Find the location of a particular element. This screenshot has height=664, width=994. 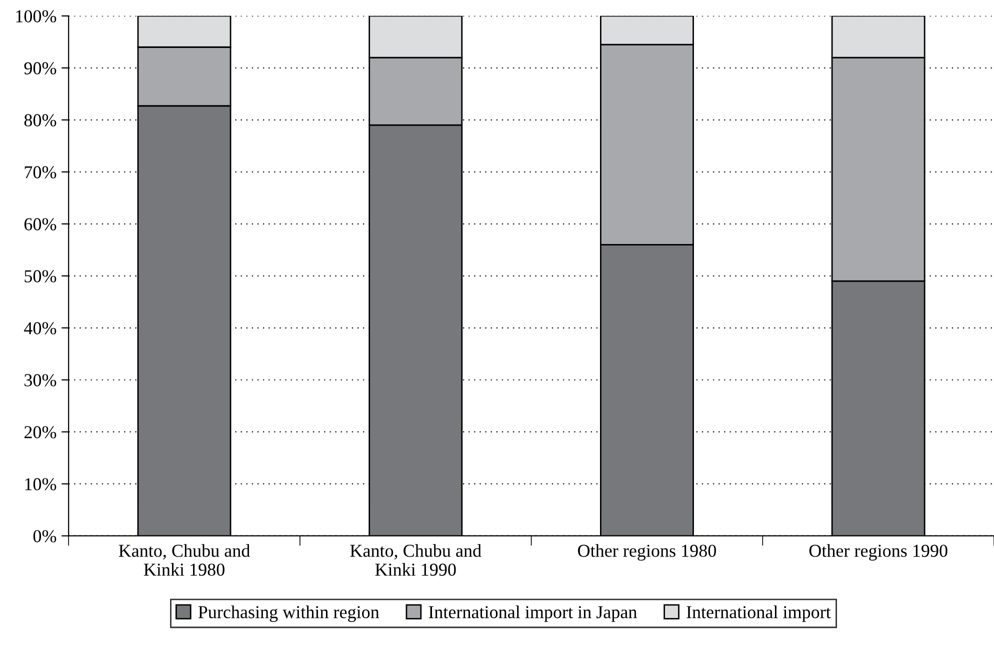

legend-label: Purchasing within region is located at coordinates (289, 614).